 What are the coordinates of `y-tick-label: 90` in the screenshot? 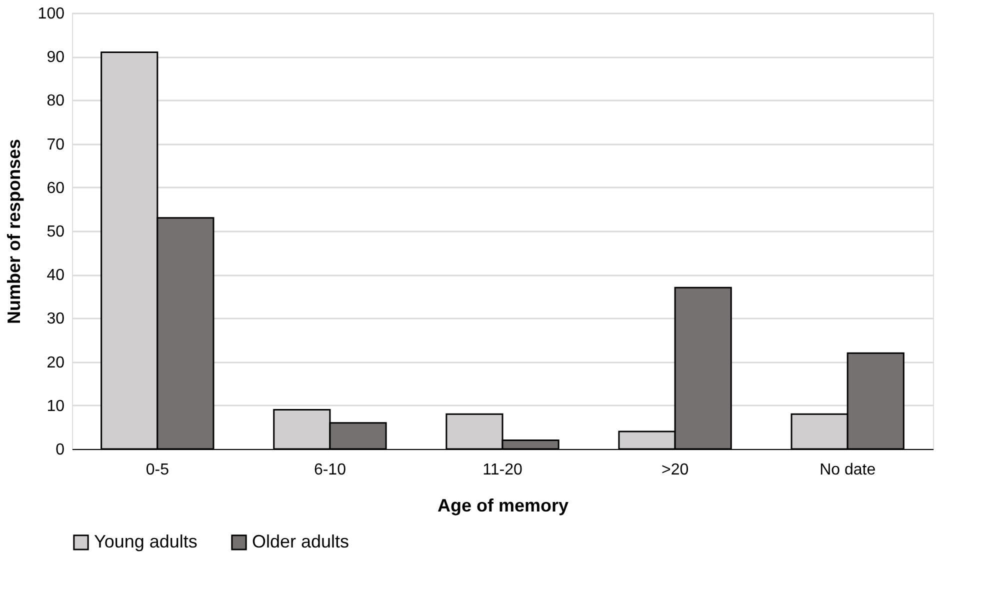 It's located at (55, 57).